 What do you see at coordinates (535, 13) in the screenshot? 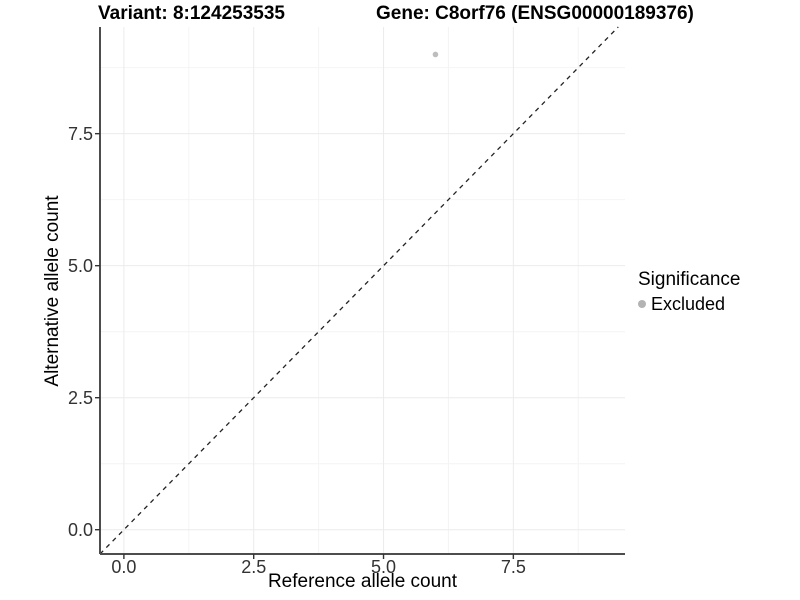
I see `plot-title-gene: Gene: C8orf76 (ENSG00000189376)` at bounding box center [535, 13].